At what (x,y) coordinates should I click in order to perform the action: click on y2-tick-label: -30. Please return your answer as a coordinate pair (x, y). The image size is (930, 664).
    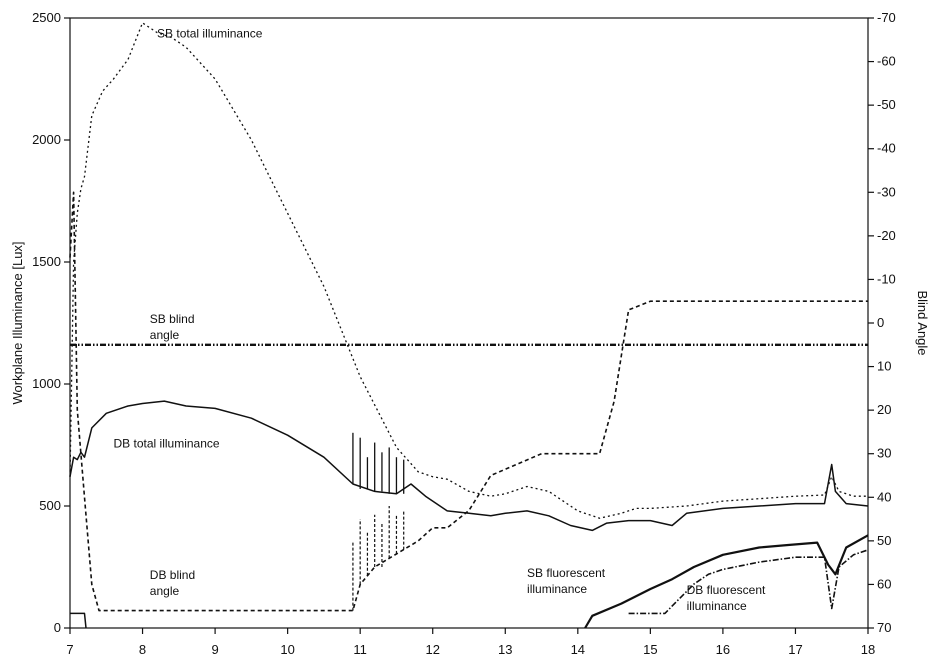
    Looking at the image, I should click on (886, 191).